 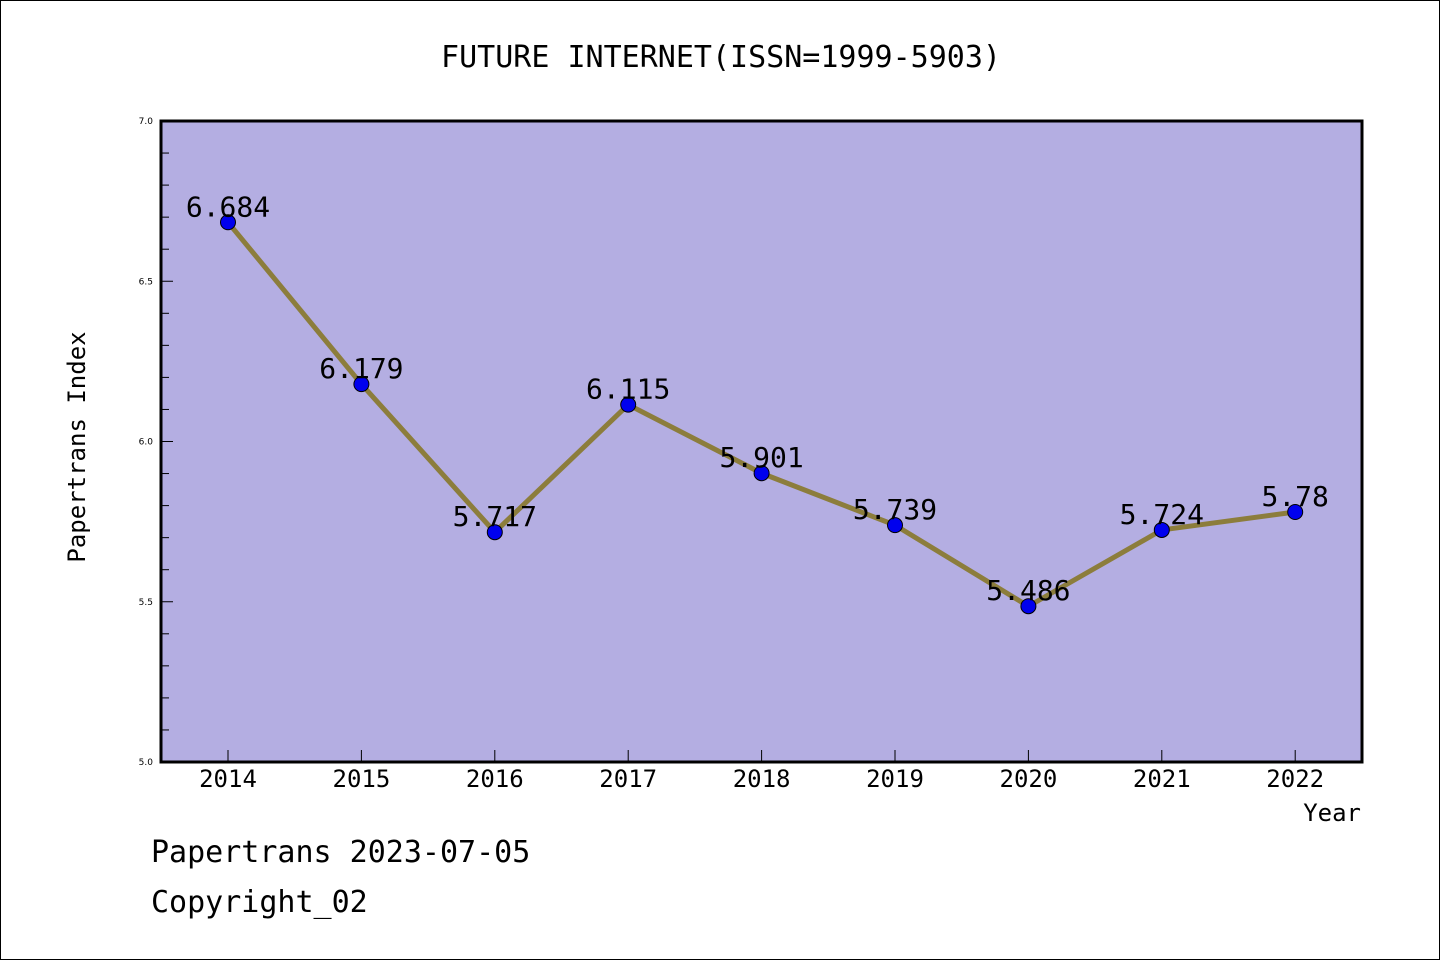 What do you see at coordinates (1332, 813) in the screenshot?
I see `x-axis-label: Year` at bounding box center [1332, 813].